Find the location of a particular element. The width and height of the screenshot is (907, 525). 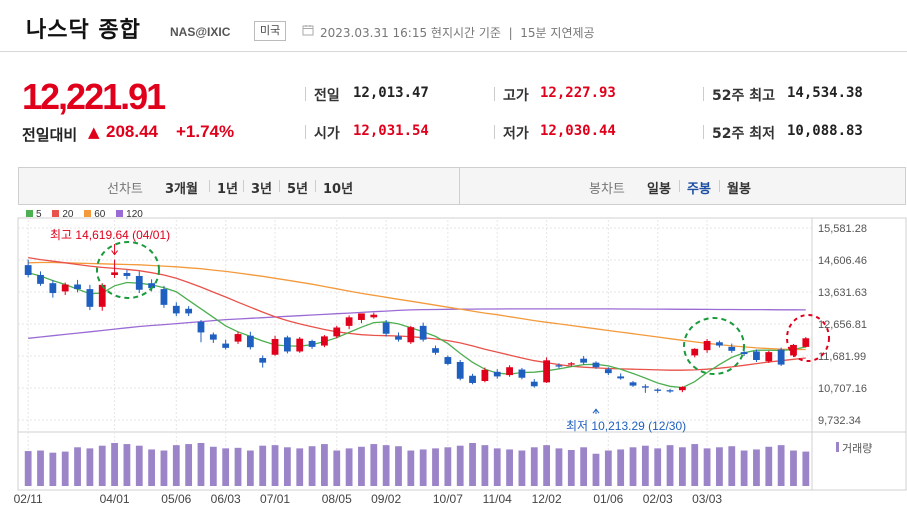

x-tick-label: 05/06 is located at coordinates (176, 499).